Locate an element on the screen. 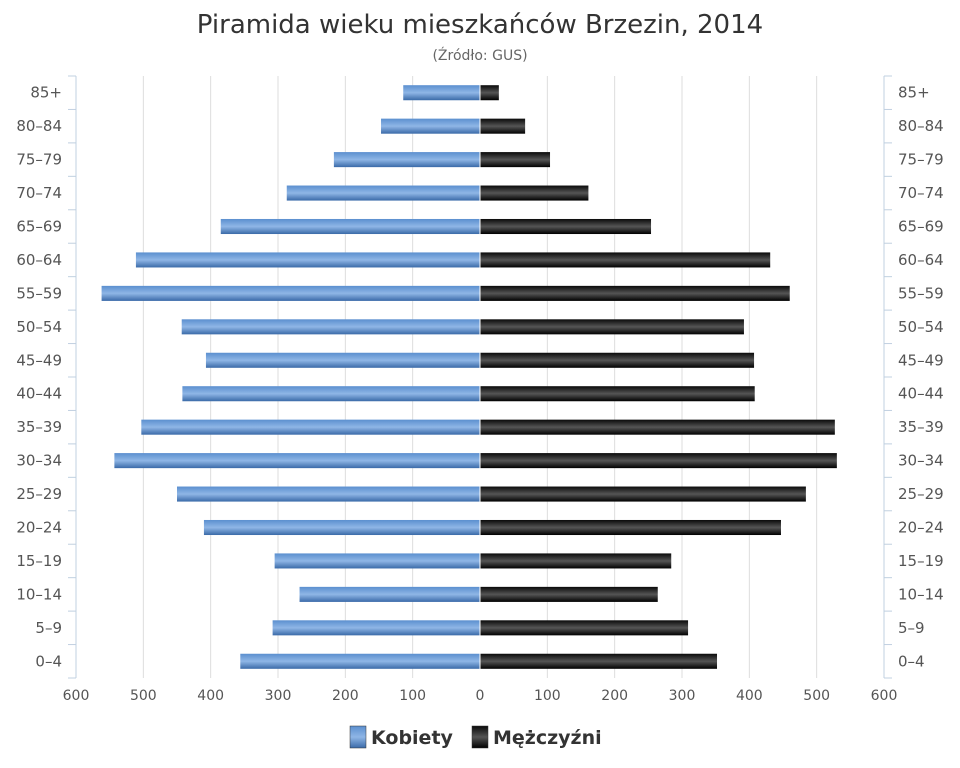  category-label-left: 10–14 is located at coordinates (39, 594).